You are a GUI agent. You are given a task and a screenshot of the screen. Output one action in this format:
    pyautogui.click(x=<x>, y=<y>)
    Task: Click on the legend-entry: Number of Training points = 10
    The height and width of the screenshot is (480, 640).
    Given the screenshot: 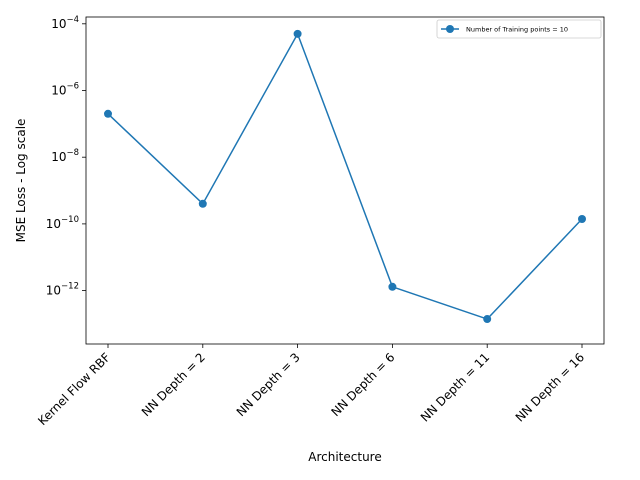 What is the action you would take?
    pyautogui.click(x=517, y=30)
    